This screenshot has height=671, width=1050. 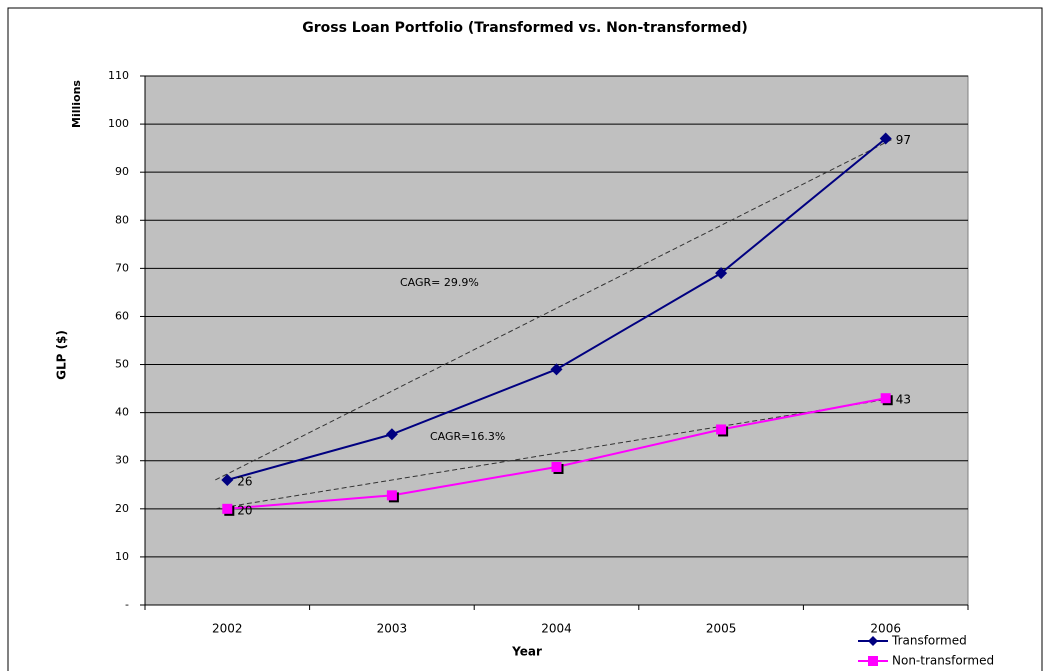 I want to click on legend-label: Transformed, so click(x=929, y=641).